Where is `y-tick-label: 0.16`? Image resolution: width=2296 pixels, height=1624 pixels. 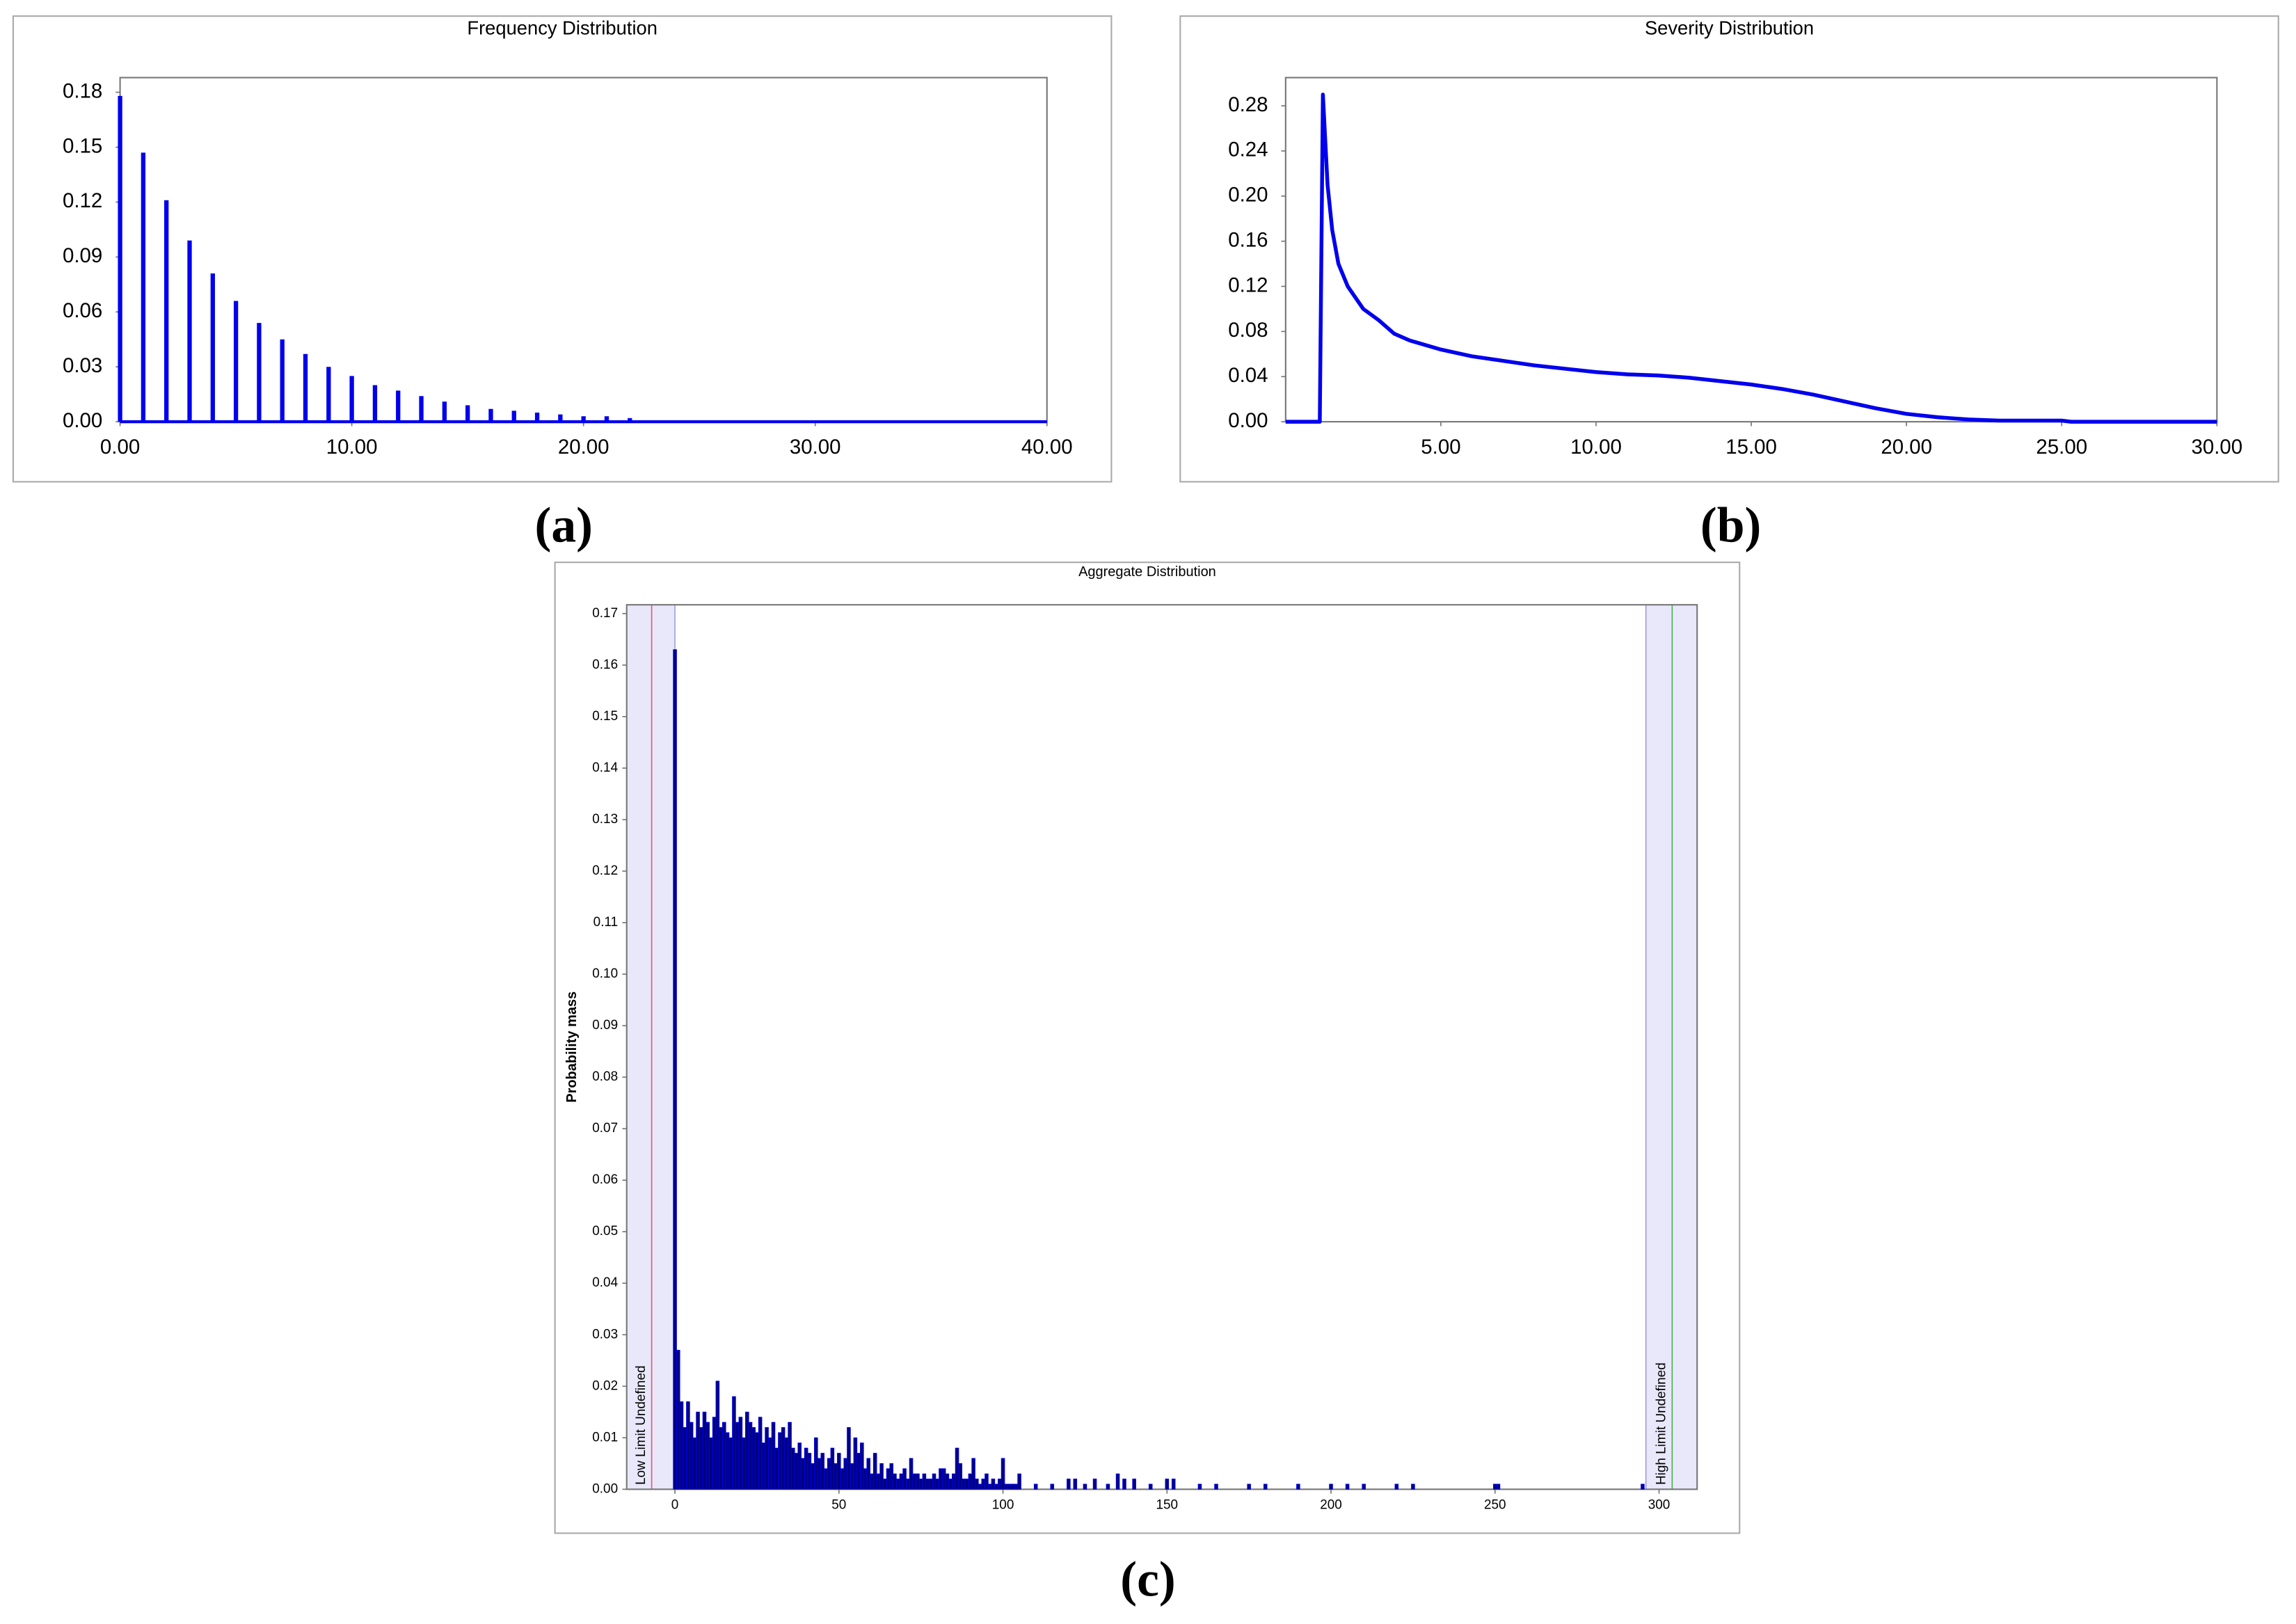 y-tick-label: 0.16 is located at coordinates (605, 665).